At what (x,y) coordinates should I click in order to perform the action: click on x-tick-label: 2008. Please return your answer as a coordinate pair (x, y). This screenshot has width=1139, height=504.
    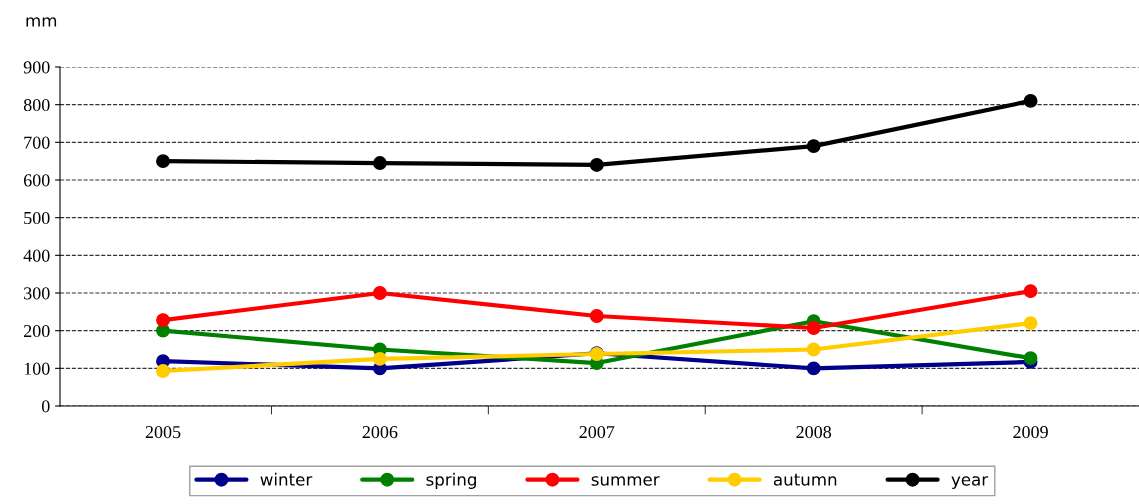
    Looking at the image, I should click on (814, 432).